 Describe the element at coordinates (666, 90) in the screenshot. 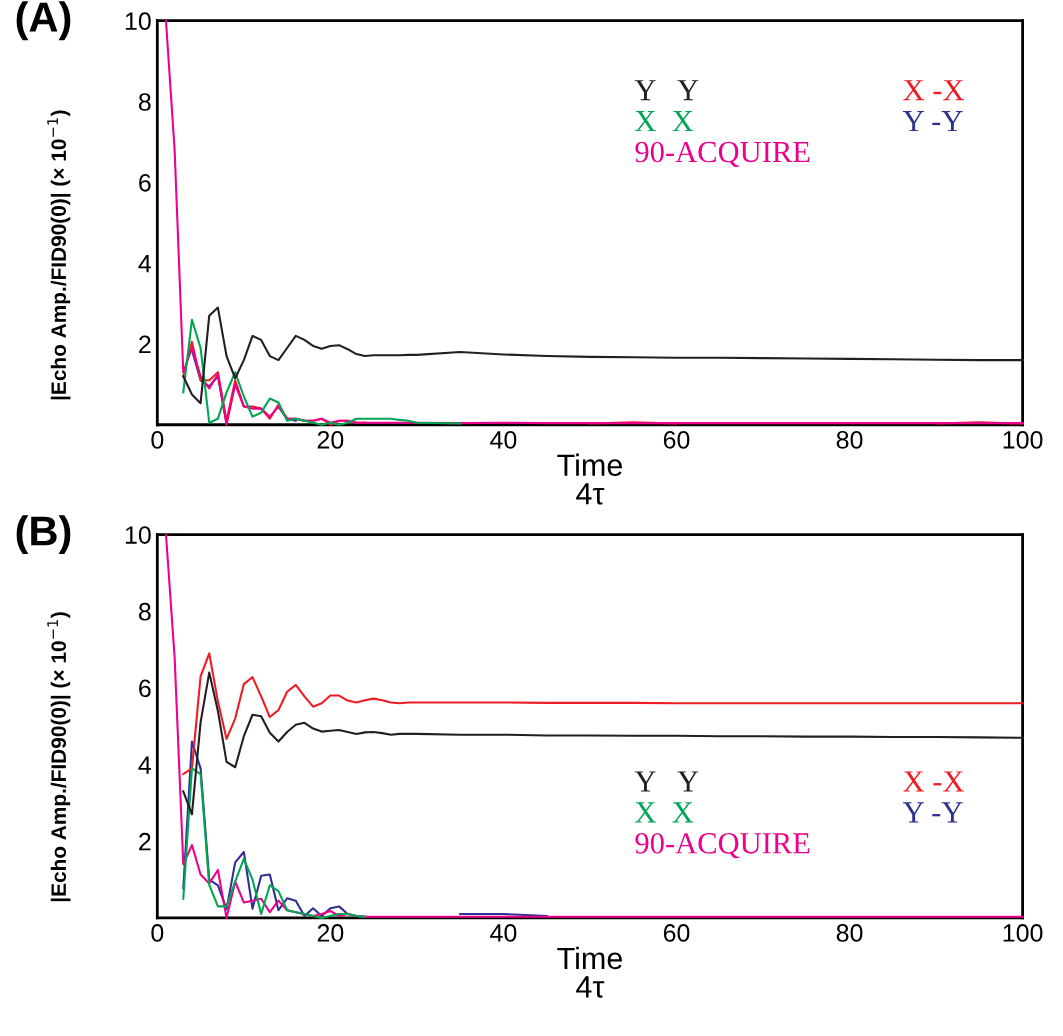

I see `text: Y Y` at that location.